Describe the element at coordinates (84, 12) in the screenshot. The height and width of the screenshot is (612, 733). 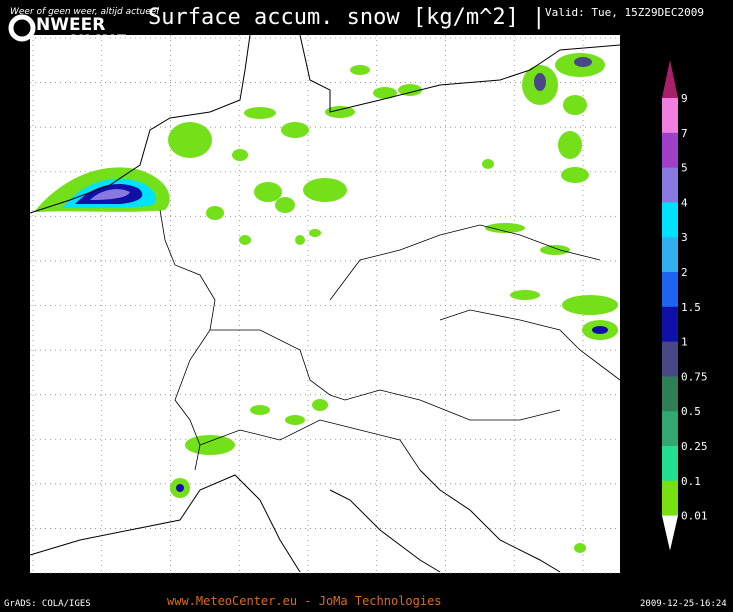
I see `logo-tagline: Weer of geen weer, altijd actueel` at that location.